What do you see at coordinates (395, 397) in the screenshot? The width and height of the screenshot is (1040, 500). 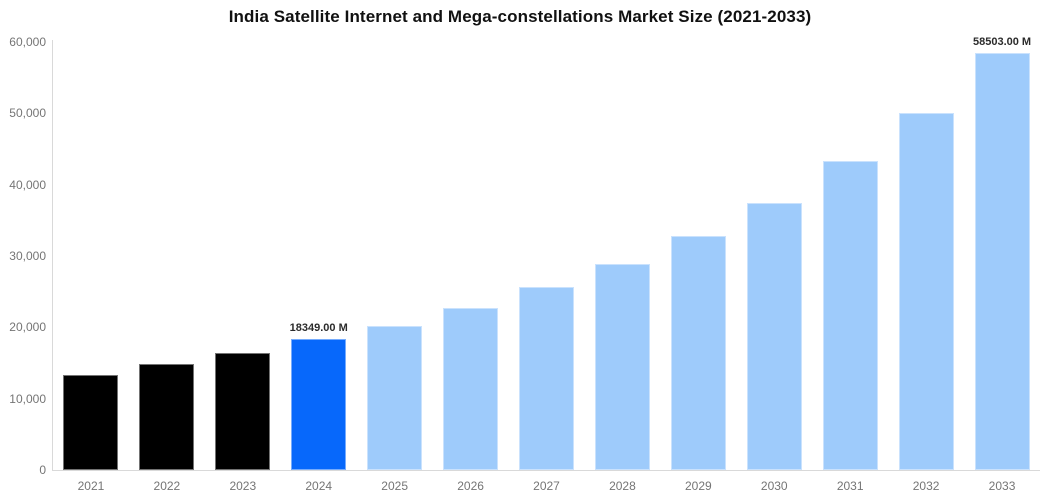 I see `bar-2025` at bounding box center [395, 397].